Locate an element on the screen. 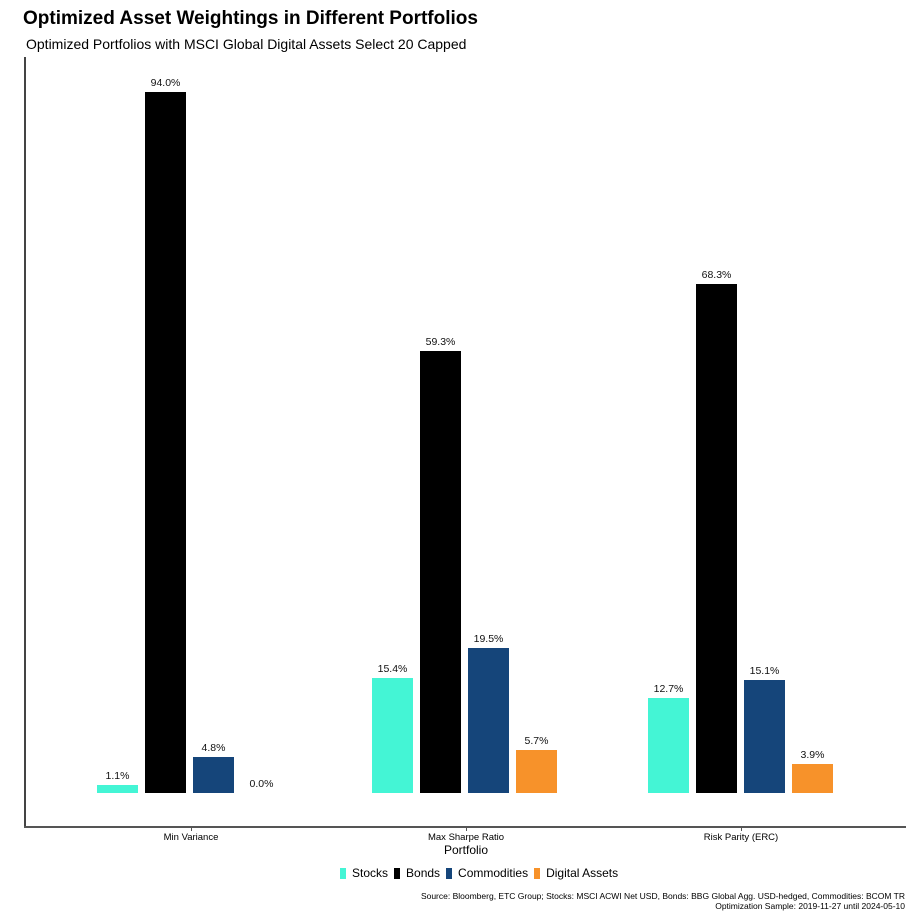 The height and width of the screenshot is (915, 910). legend-label: Bonds is located at coordinates (423, 873).